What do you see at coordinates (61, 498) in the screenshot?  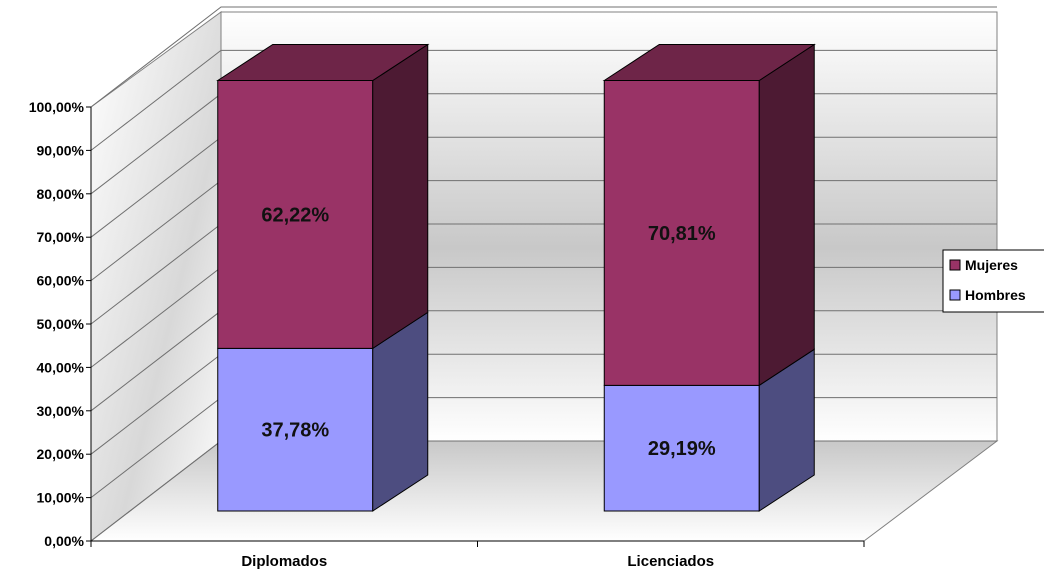 I see `y-tick-label: 10,00%` at bounding box center [61, 498].